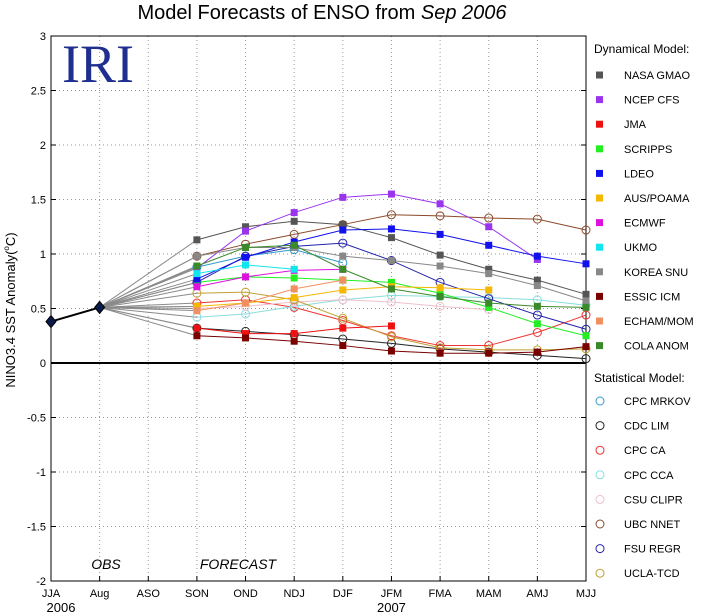  What do you see at coordinates (293, 594) in the screenshot?
I see `x-tick-label: NDJ` at bounding box center [293, 594].